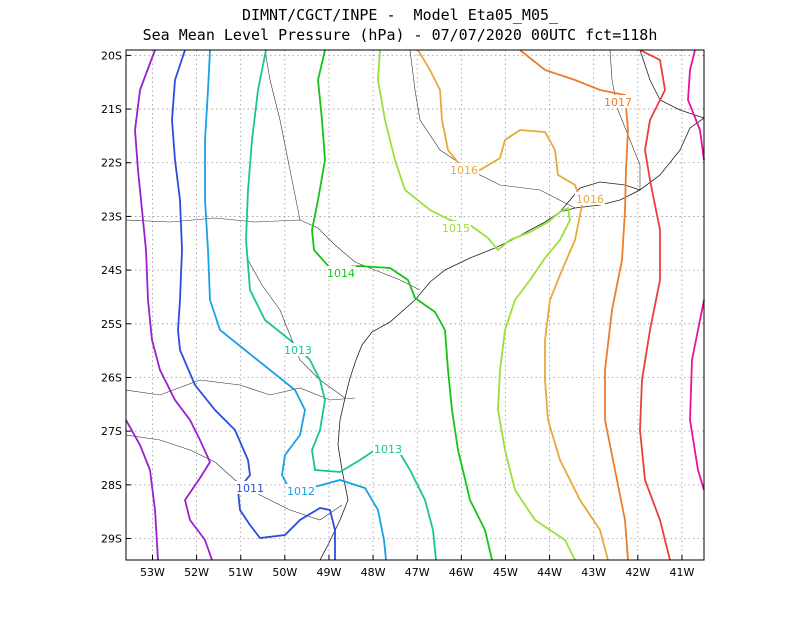 The image size is (800, 618). What do you see at coordinates (111, 431) in the screenshot?
I see `lat-tick-label: 27S` at bounding box center [111, 431].